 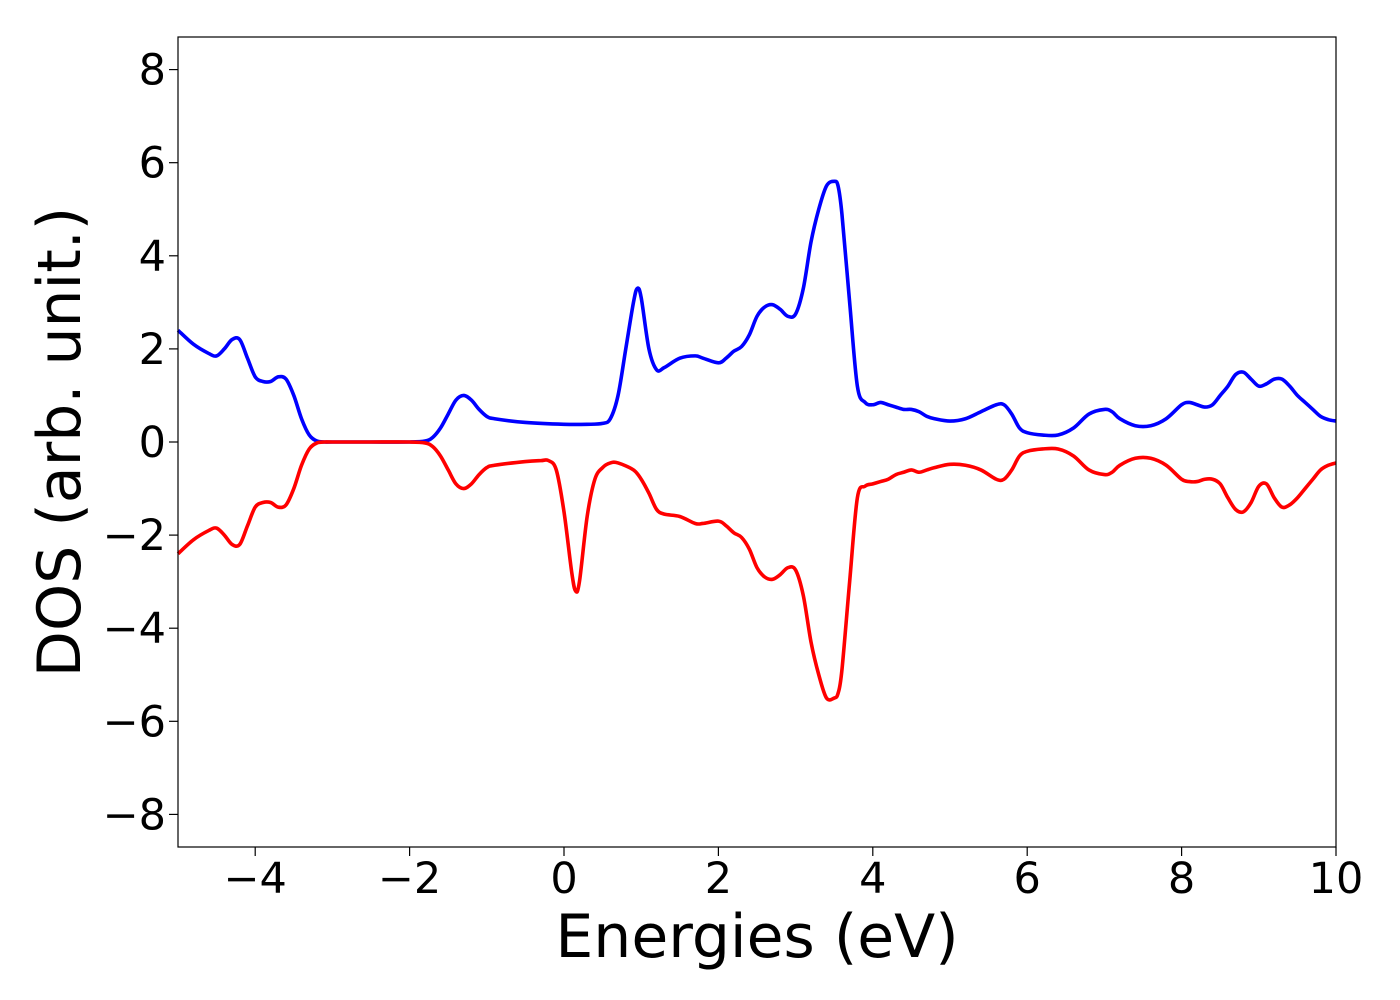 What do you see at coordinates (1181, 879) in the screenshot?
I see `x-tick-label: 8` at bounding box center [1181, 879].